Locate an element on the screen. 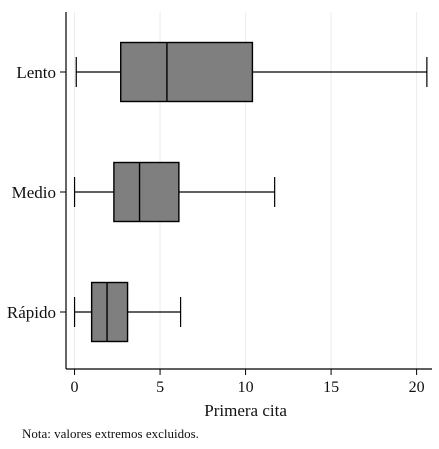 The image size is (439, 449). category-label: Rápido is located at coordinates (31, 312).